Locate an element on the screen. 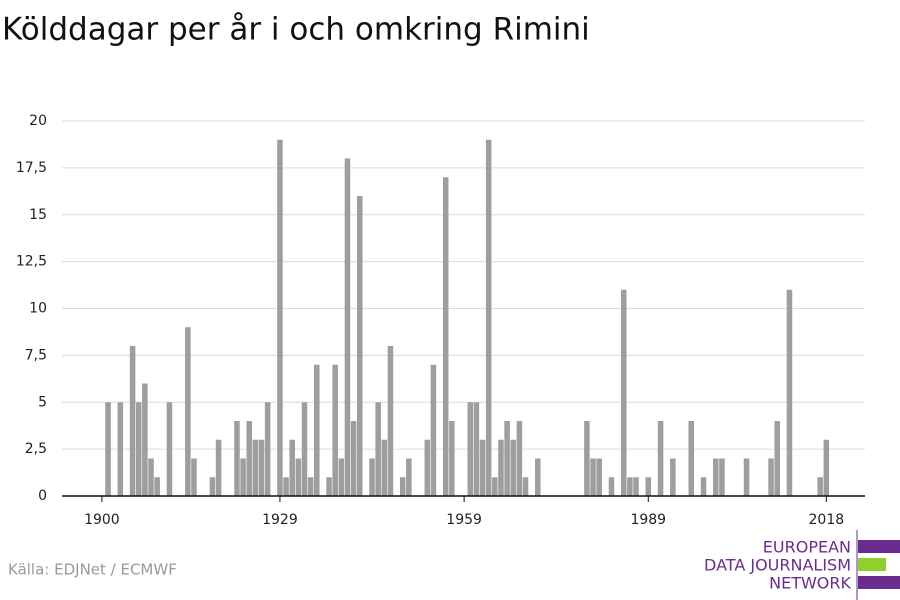  y-tick-label: 7,5 is located at coordinates (36, 355).